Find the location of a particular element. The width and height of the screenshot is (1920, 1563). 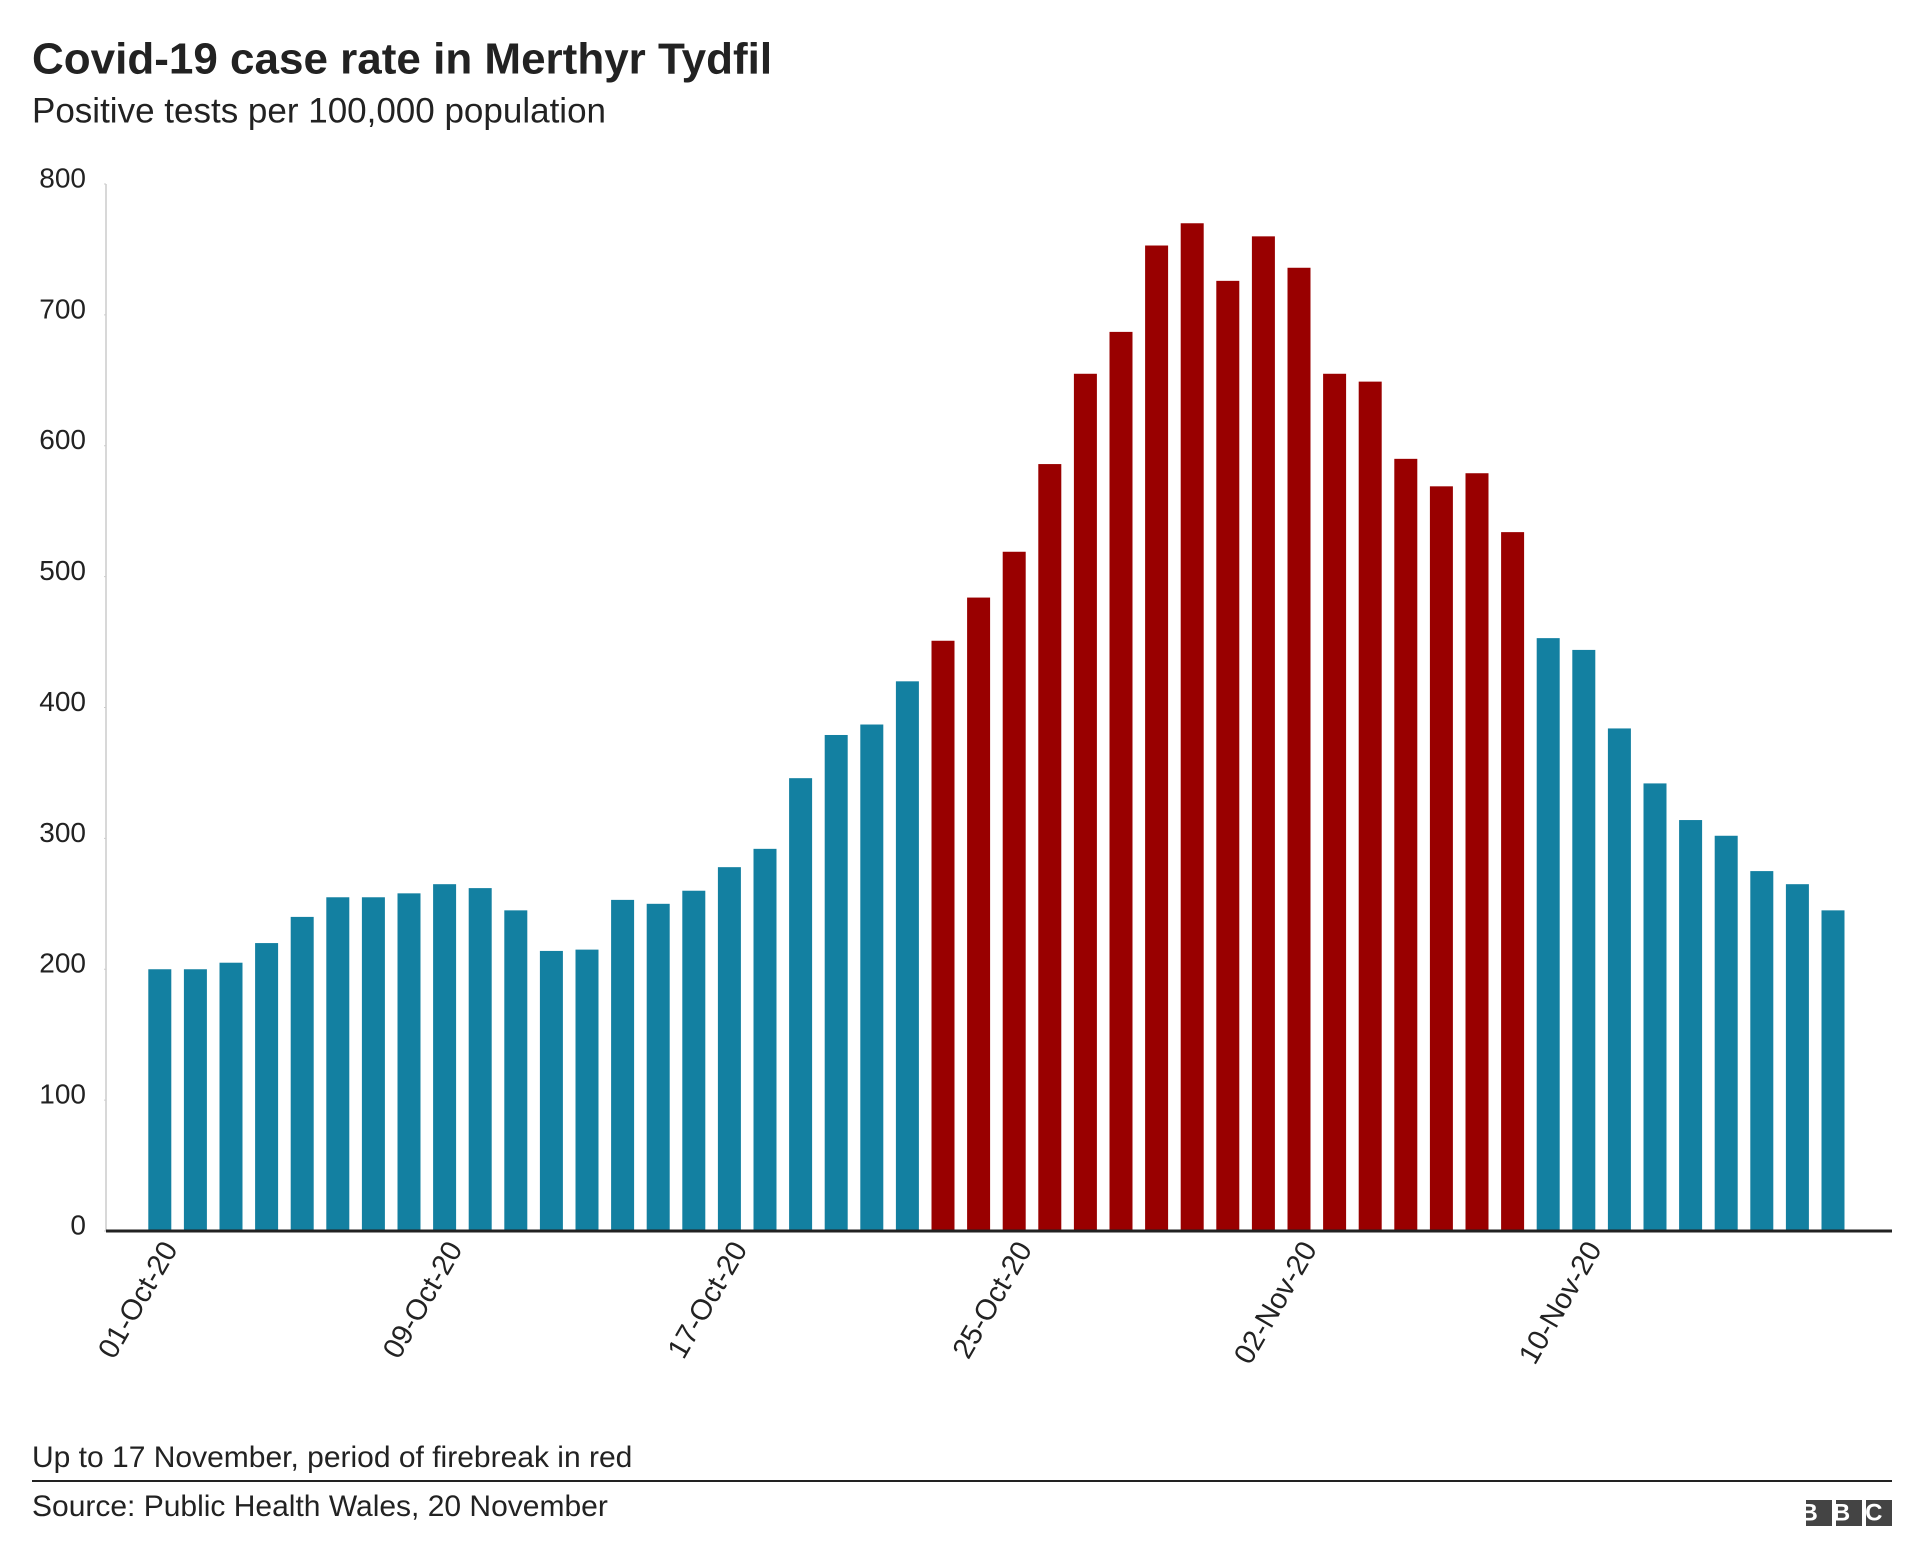

y-tick-label: 0 is located at coordinates (78, 1224).